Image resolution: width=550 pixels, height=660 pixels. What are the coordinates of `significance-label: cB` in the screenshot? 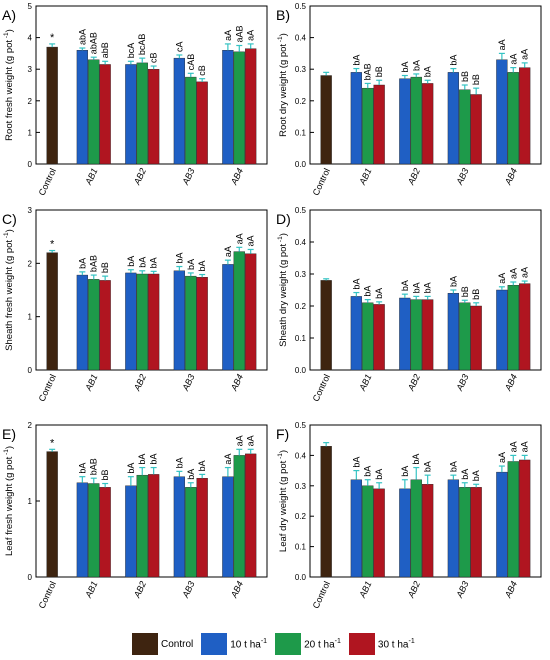 It's located at (202, 70).